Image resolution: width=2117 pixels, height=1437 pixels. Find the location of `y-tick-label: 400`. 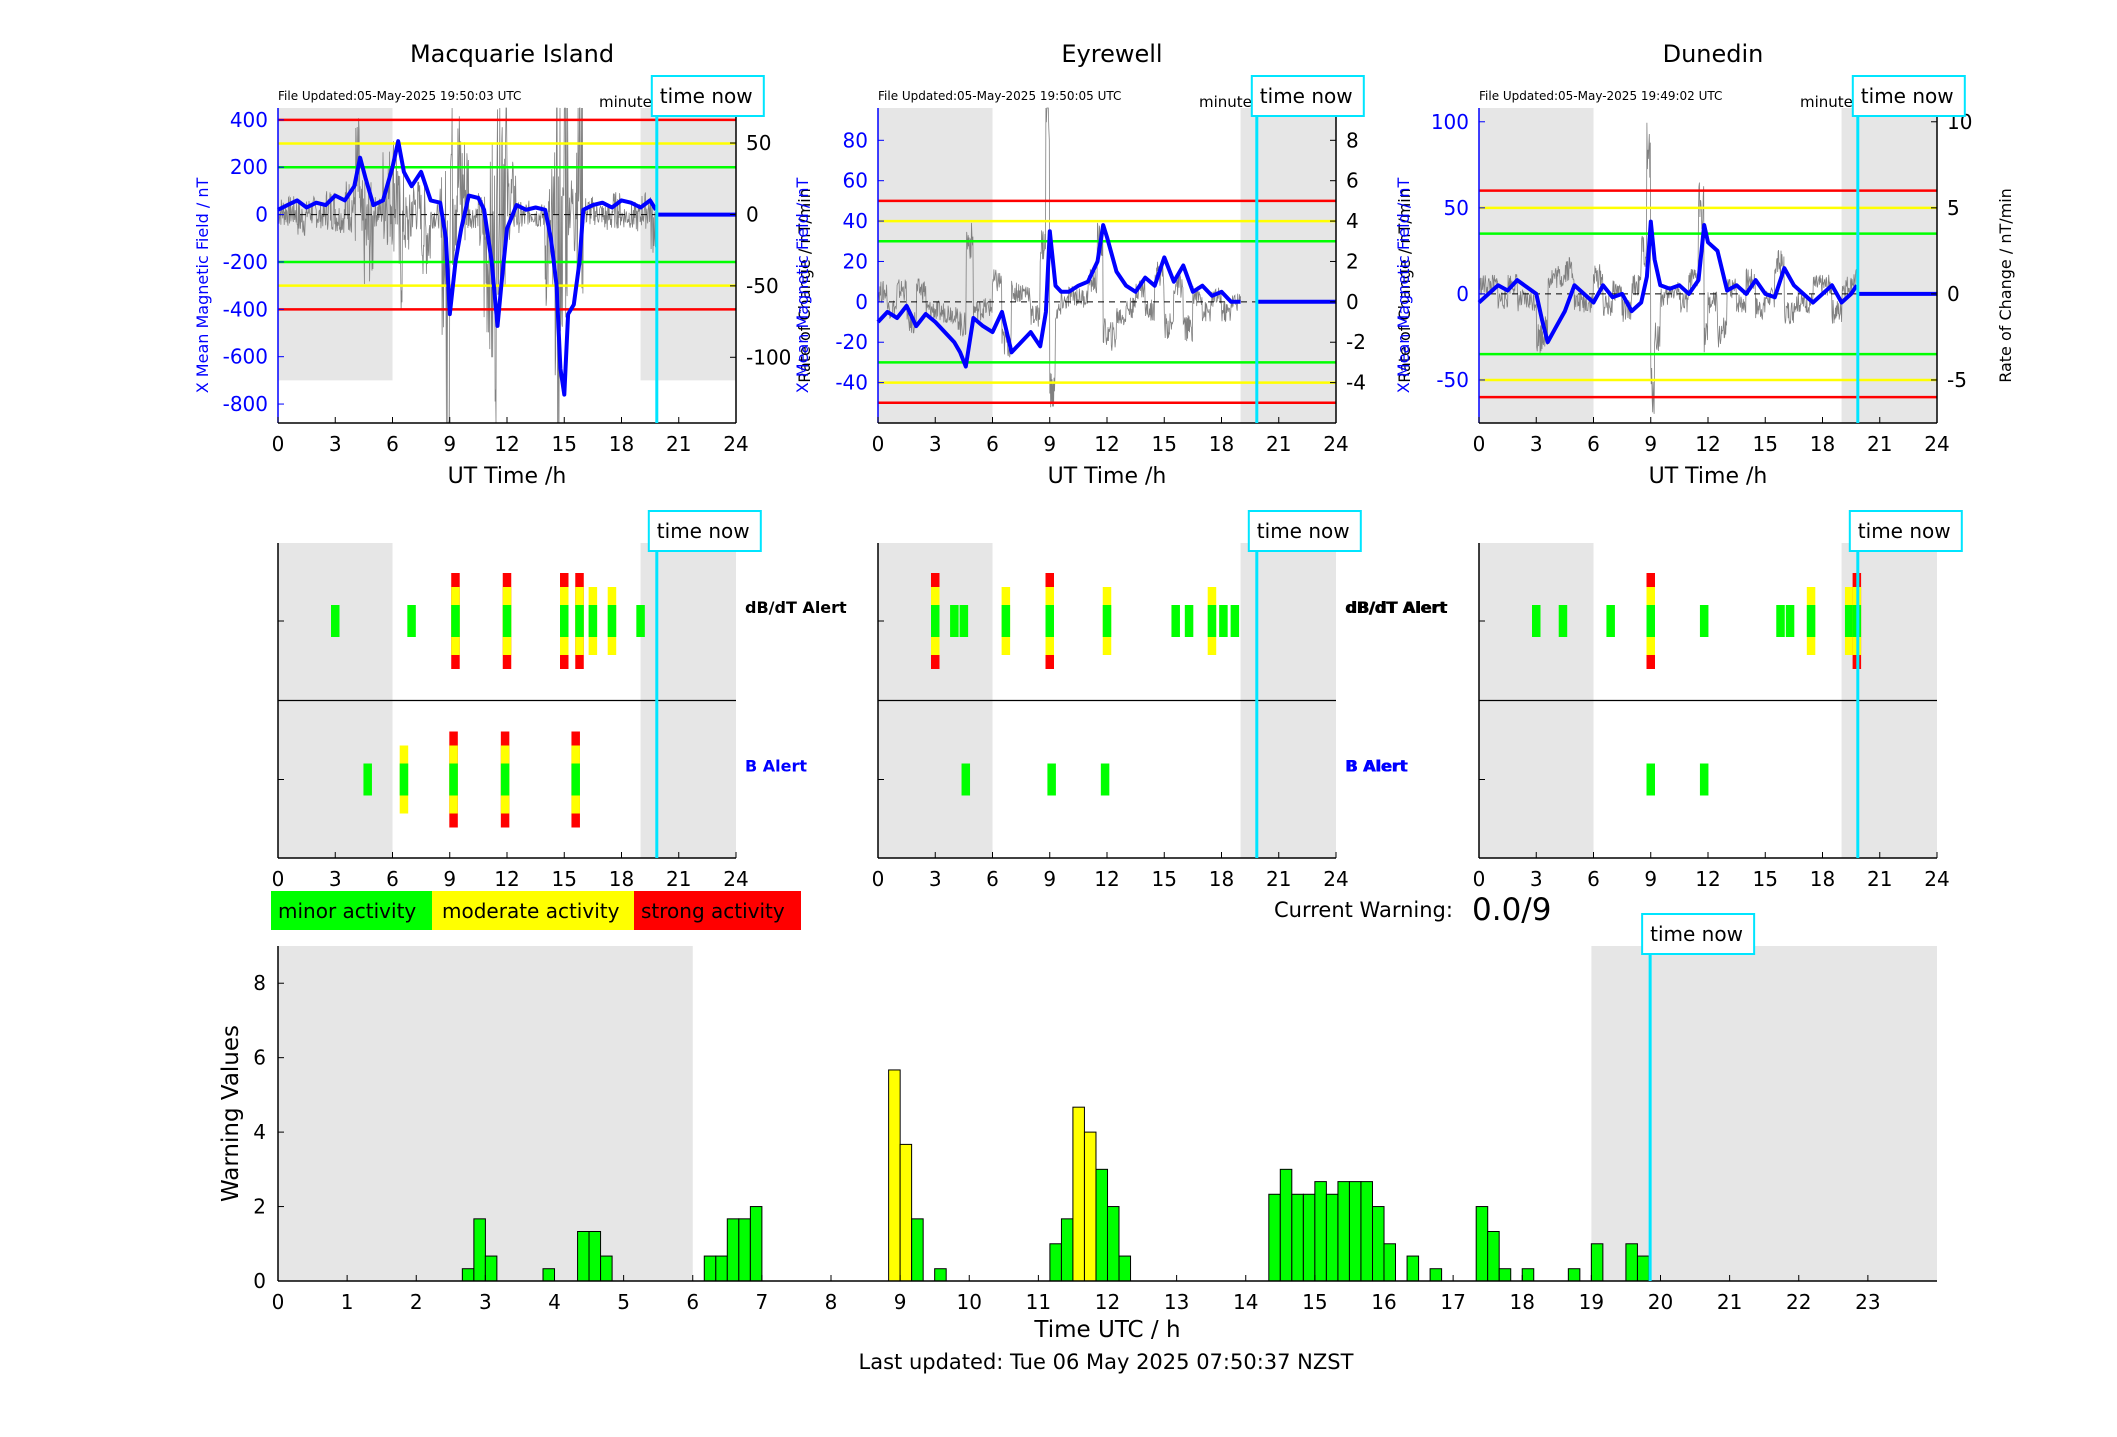

y-tick-label: 400 is located at coordinates (249, 120).